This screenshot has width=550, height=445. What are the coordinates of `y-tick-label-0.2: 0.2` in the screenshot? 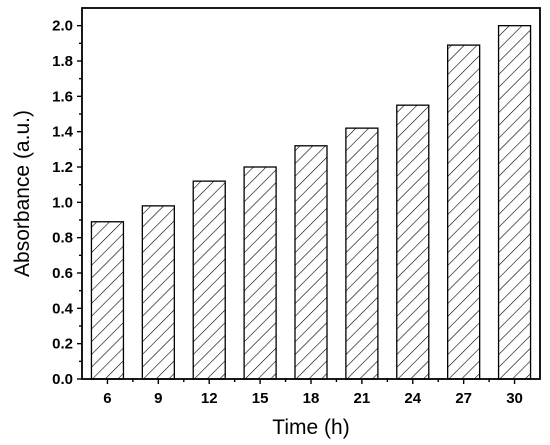 It's located at (62, 344).